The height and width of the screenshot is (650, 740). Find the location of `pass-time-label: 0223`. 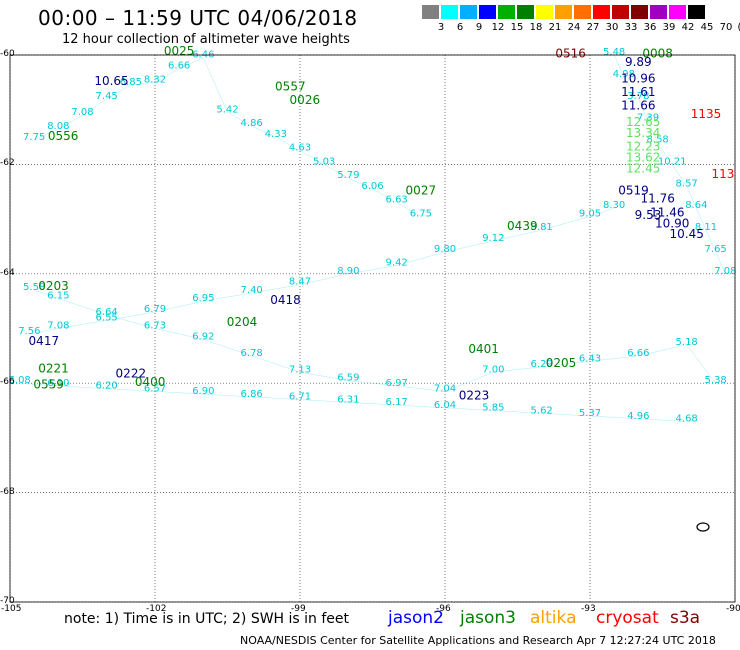

pass-time-label: 0223 is located at coordinates (474, 396).